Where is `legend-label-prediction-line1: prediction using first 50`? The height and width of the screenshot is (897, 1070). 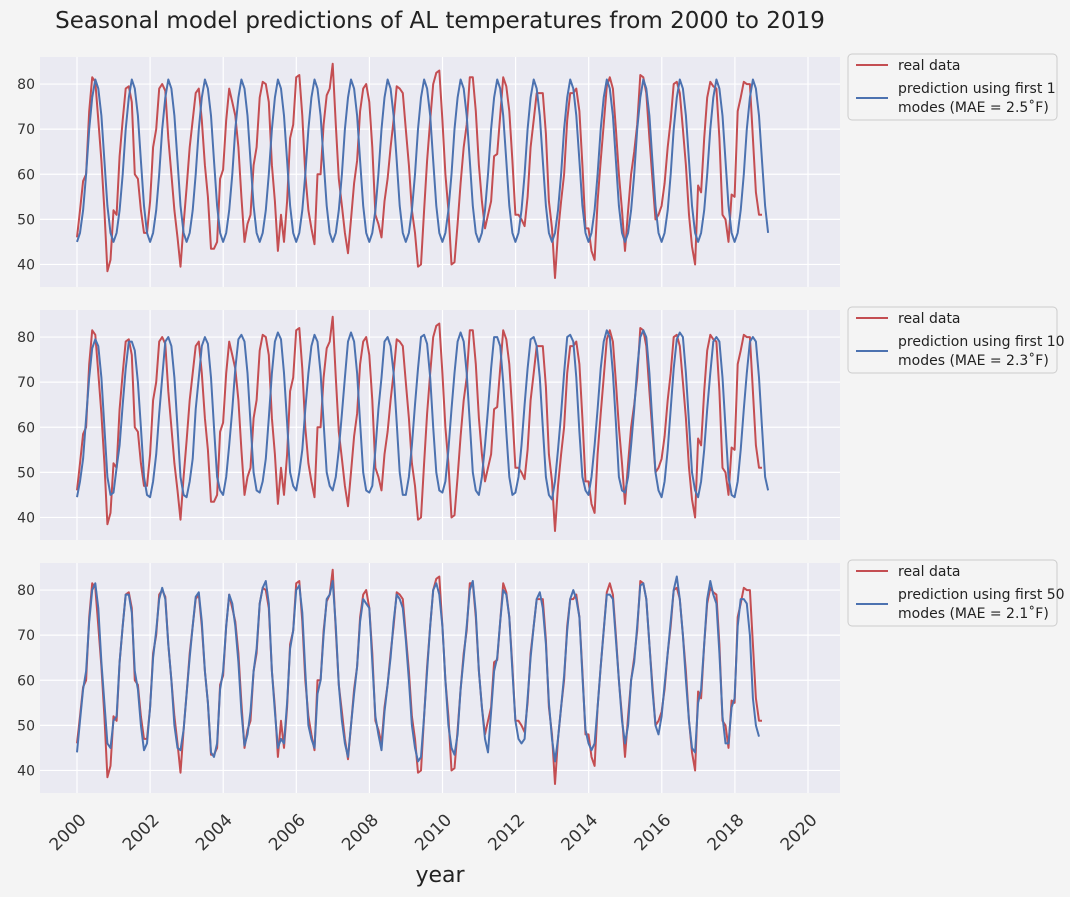 legend-label-prediction-line1: prediction using first 50 is located at coordinates (981, 595).